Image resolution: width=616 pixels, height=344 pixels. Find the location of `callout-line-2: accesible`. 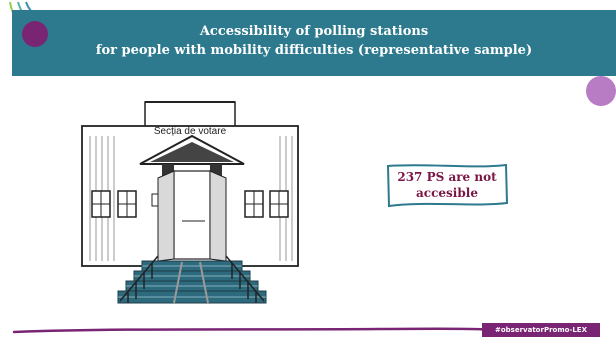

callout-line-2: accesible is located at coordinates (447, 193).